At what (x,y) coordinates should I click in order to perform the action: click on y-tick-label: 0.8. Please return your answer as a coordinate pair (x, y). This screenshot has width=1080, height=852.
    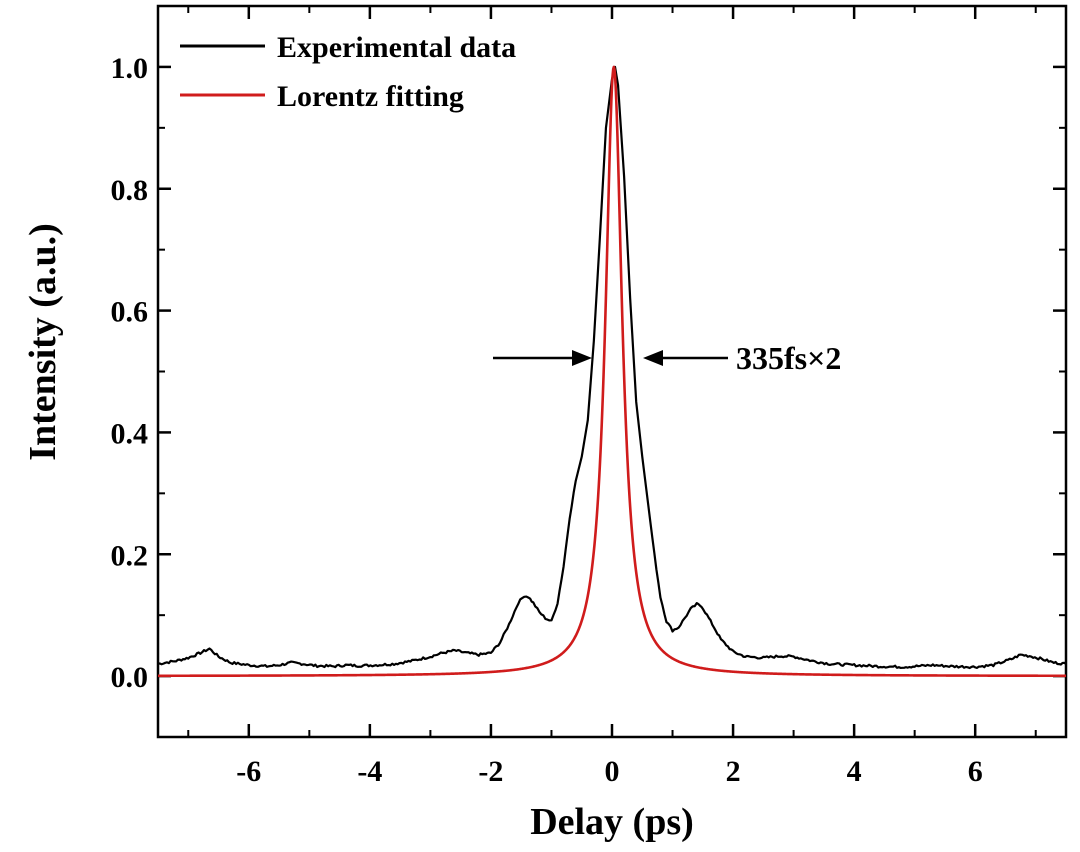
    Looking at the image, I should click on (130, 190).